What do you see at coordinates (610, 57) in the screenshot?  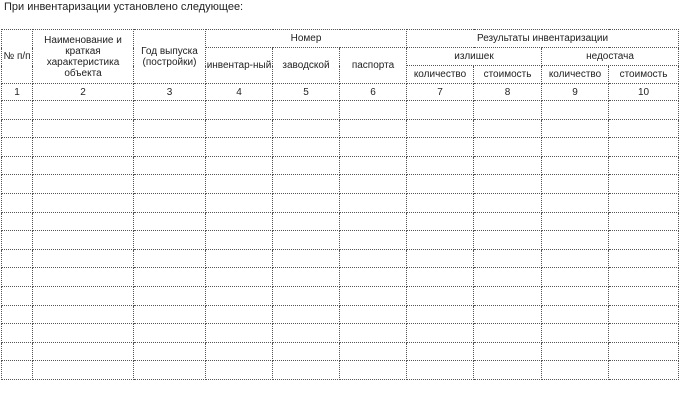 I see `header-group-shortage: недостача` at bounding box center [610, 57].